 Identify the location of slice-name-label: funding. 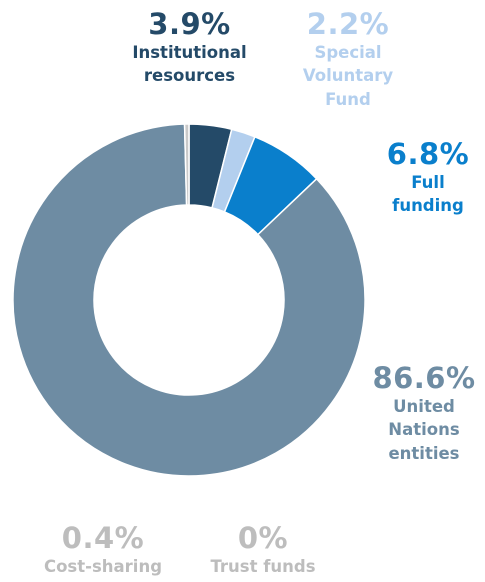
(428, 206).